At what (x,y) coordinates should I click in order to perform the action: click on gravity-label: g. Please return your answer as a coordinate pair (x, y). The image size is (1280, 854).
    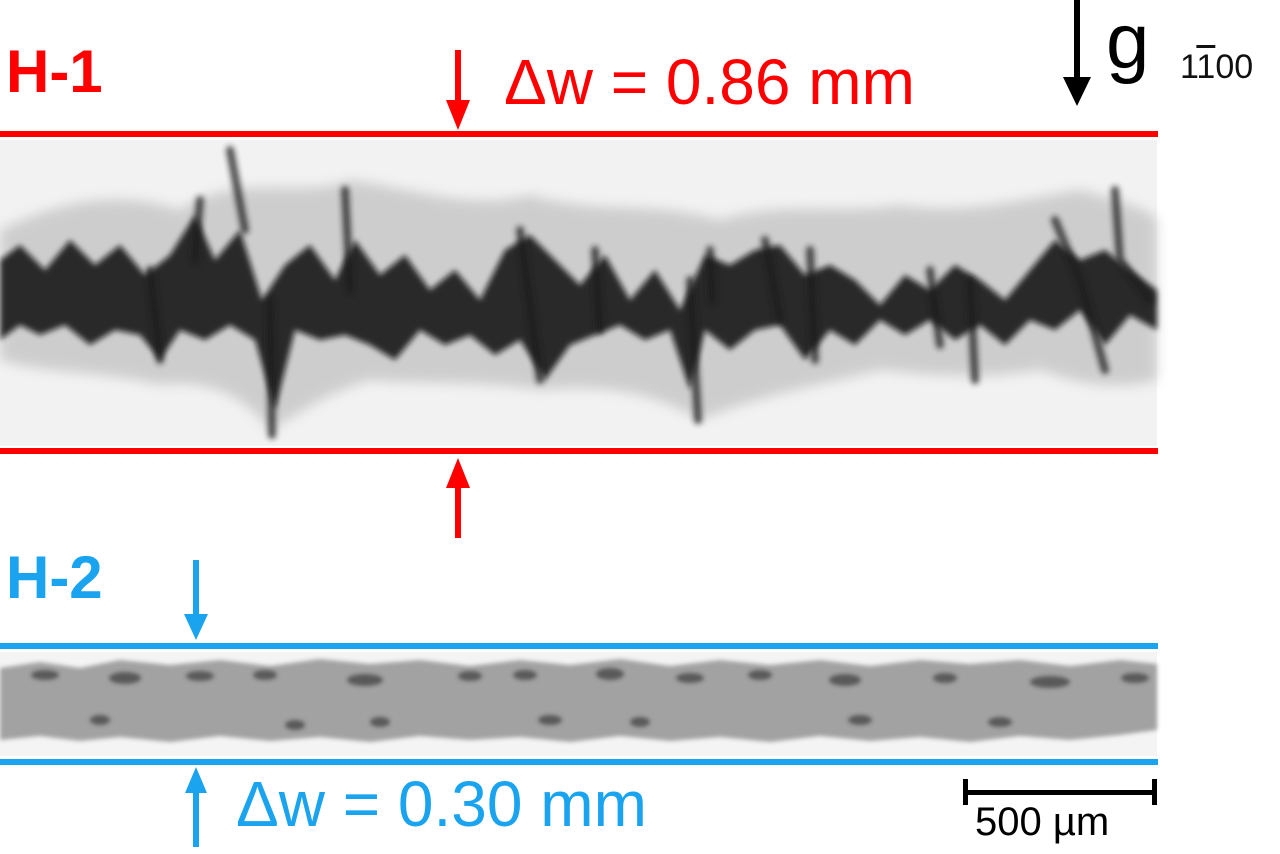
    Looking at the image, I should click on (1128, 42).